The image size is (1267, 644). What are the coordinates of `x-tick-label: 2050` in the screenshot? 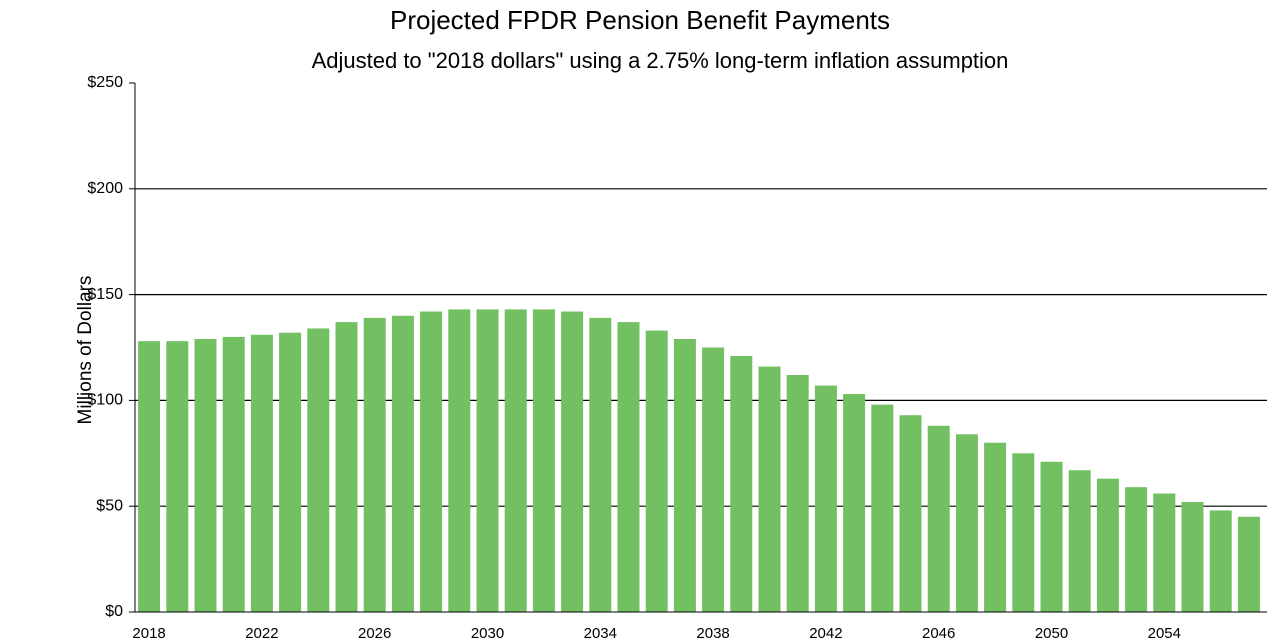 It's located at (1051, 633).